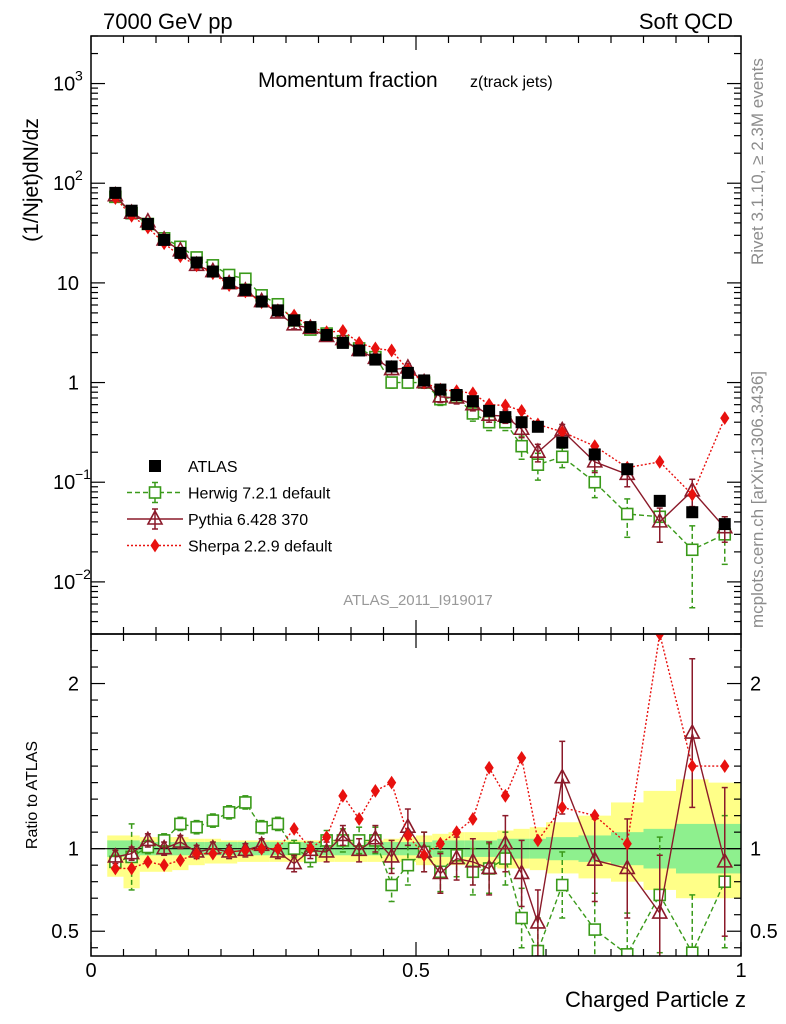 The image size is (786, 1024). I want to click on legend-label: Sherpa 2.2.9 default, so click(260, 547).